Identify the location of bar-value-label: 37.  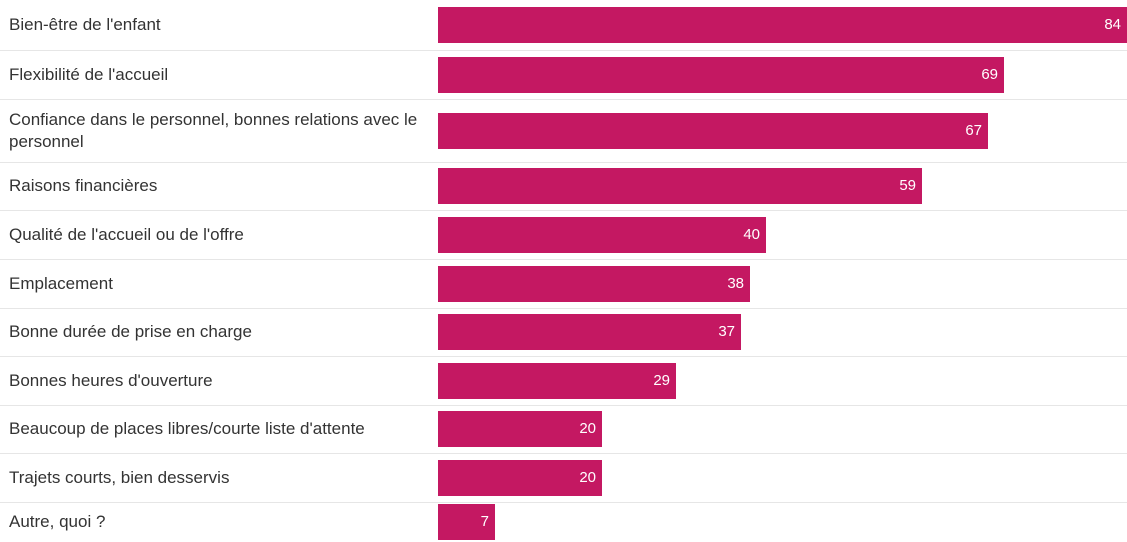
(726, 331).